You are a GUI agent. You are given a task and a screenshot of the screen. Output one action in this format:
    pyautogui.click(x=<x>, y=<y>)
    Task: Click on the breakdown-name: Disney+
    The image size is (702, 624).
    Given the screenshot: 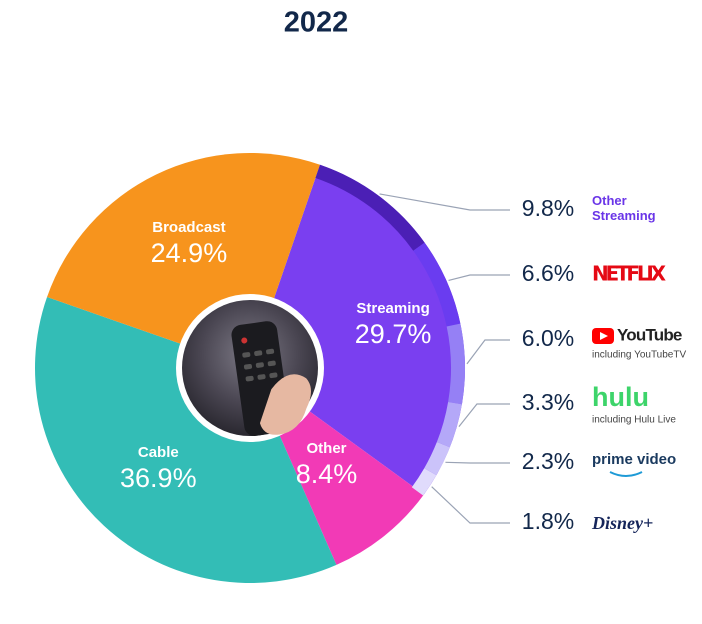 What is the action you would take?
    pyautogui.click(x=622, y=523)
    